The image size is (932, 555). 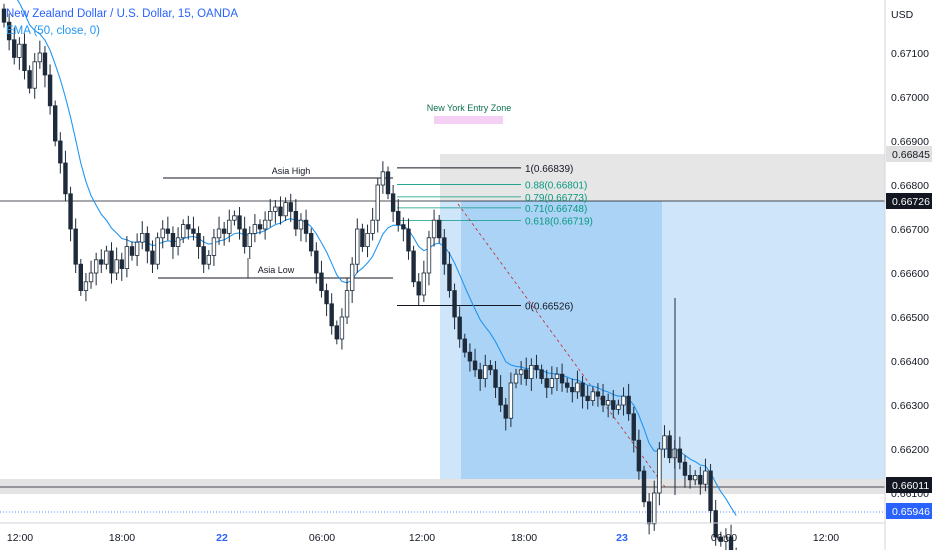 I want to click on time-axis: 12:00 18:00 22 06:00 12:00 18:00 23 06:00 12:00, so click(x=423, y=538).